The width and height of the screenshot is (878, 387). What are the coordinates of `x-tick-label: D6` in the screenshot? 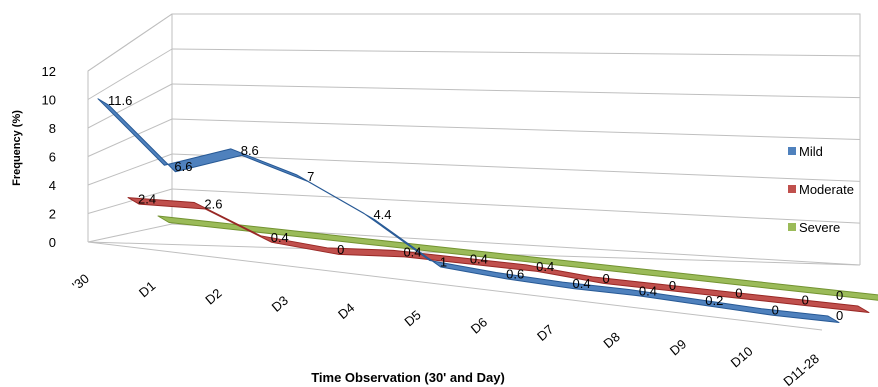 It's located at (479, 325).